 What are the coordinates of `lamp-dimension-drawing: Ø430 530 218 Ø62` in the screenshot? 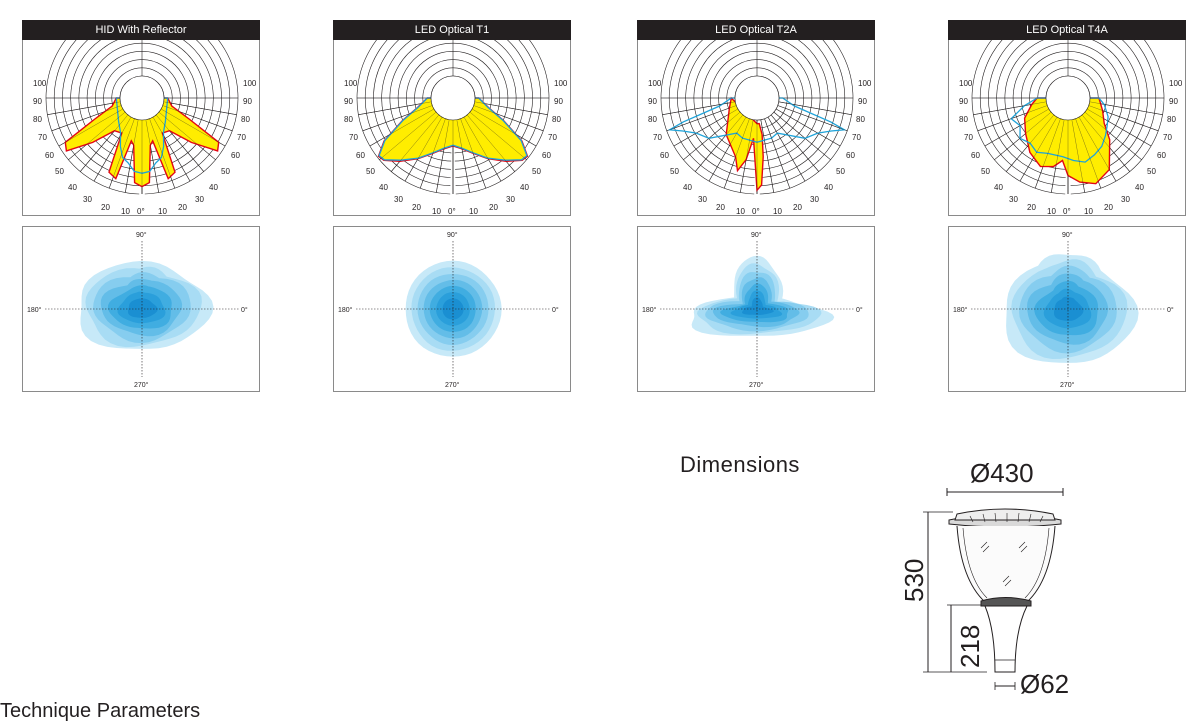 It's located at (984, 578).